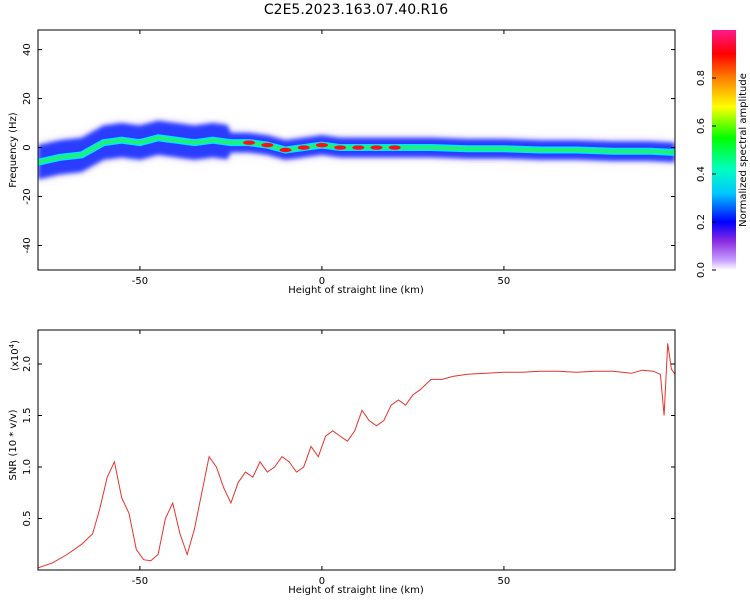 Image resolution: width=750 pixels, height=600 pixels. What do you see at coordinates (13, 150) in the screenshot?
I see `spectrogram-ylabel: Frequency (Hz)` at bounding box center [13, 150].